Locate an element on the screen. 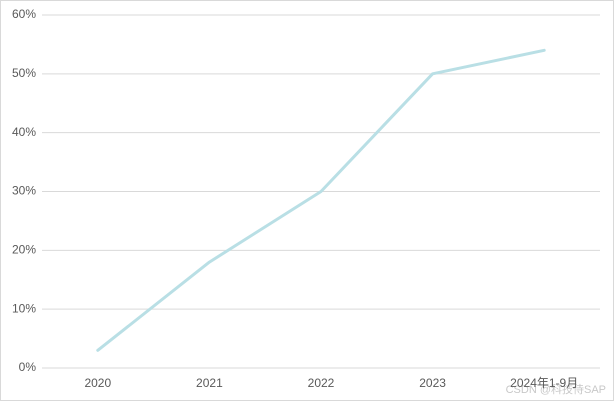 Image resolution: width=615 pixels, height=402 pixels. y-tick-label: 50% is located at coordinates (24, 73).